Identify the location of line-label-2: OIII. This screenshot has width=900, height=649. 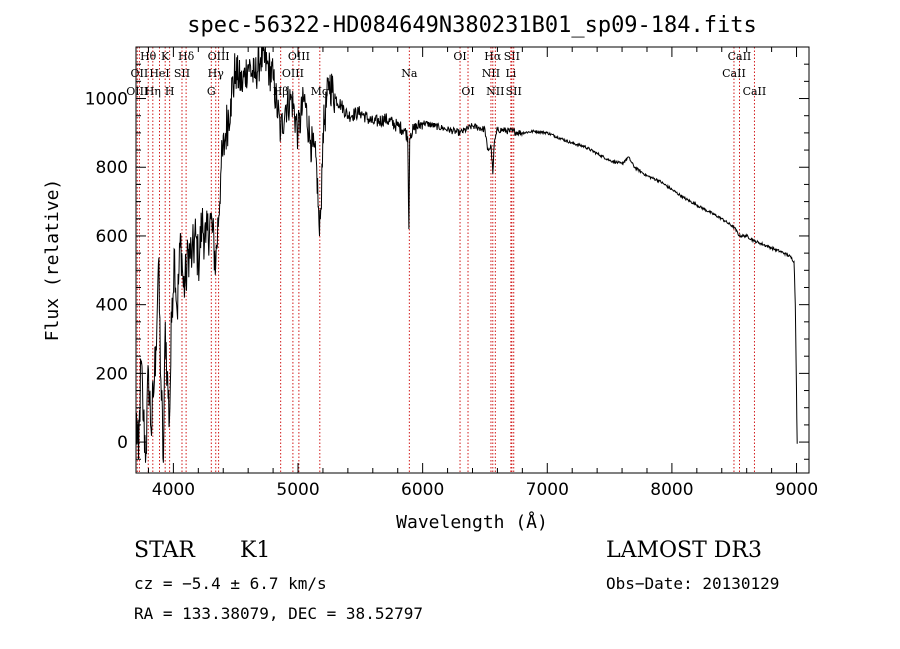
(137, 91).